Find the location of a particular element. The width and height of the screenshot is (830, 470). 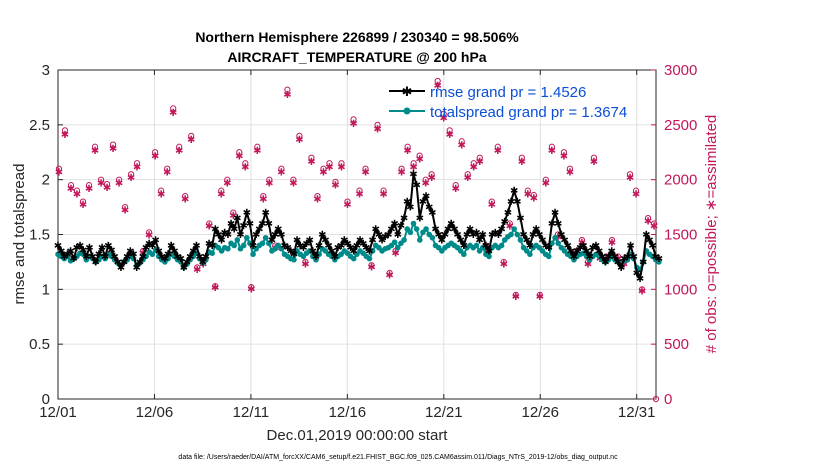

y-axis-right-ticks: 0 500 1000 1500 2000 2500 3000 is located at coordinates (674, 235).